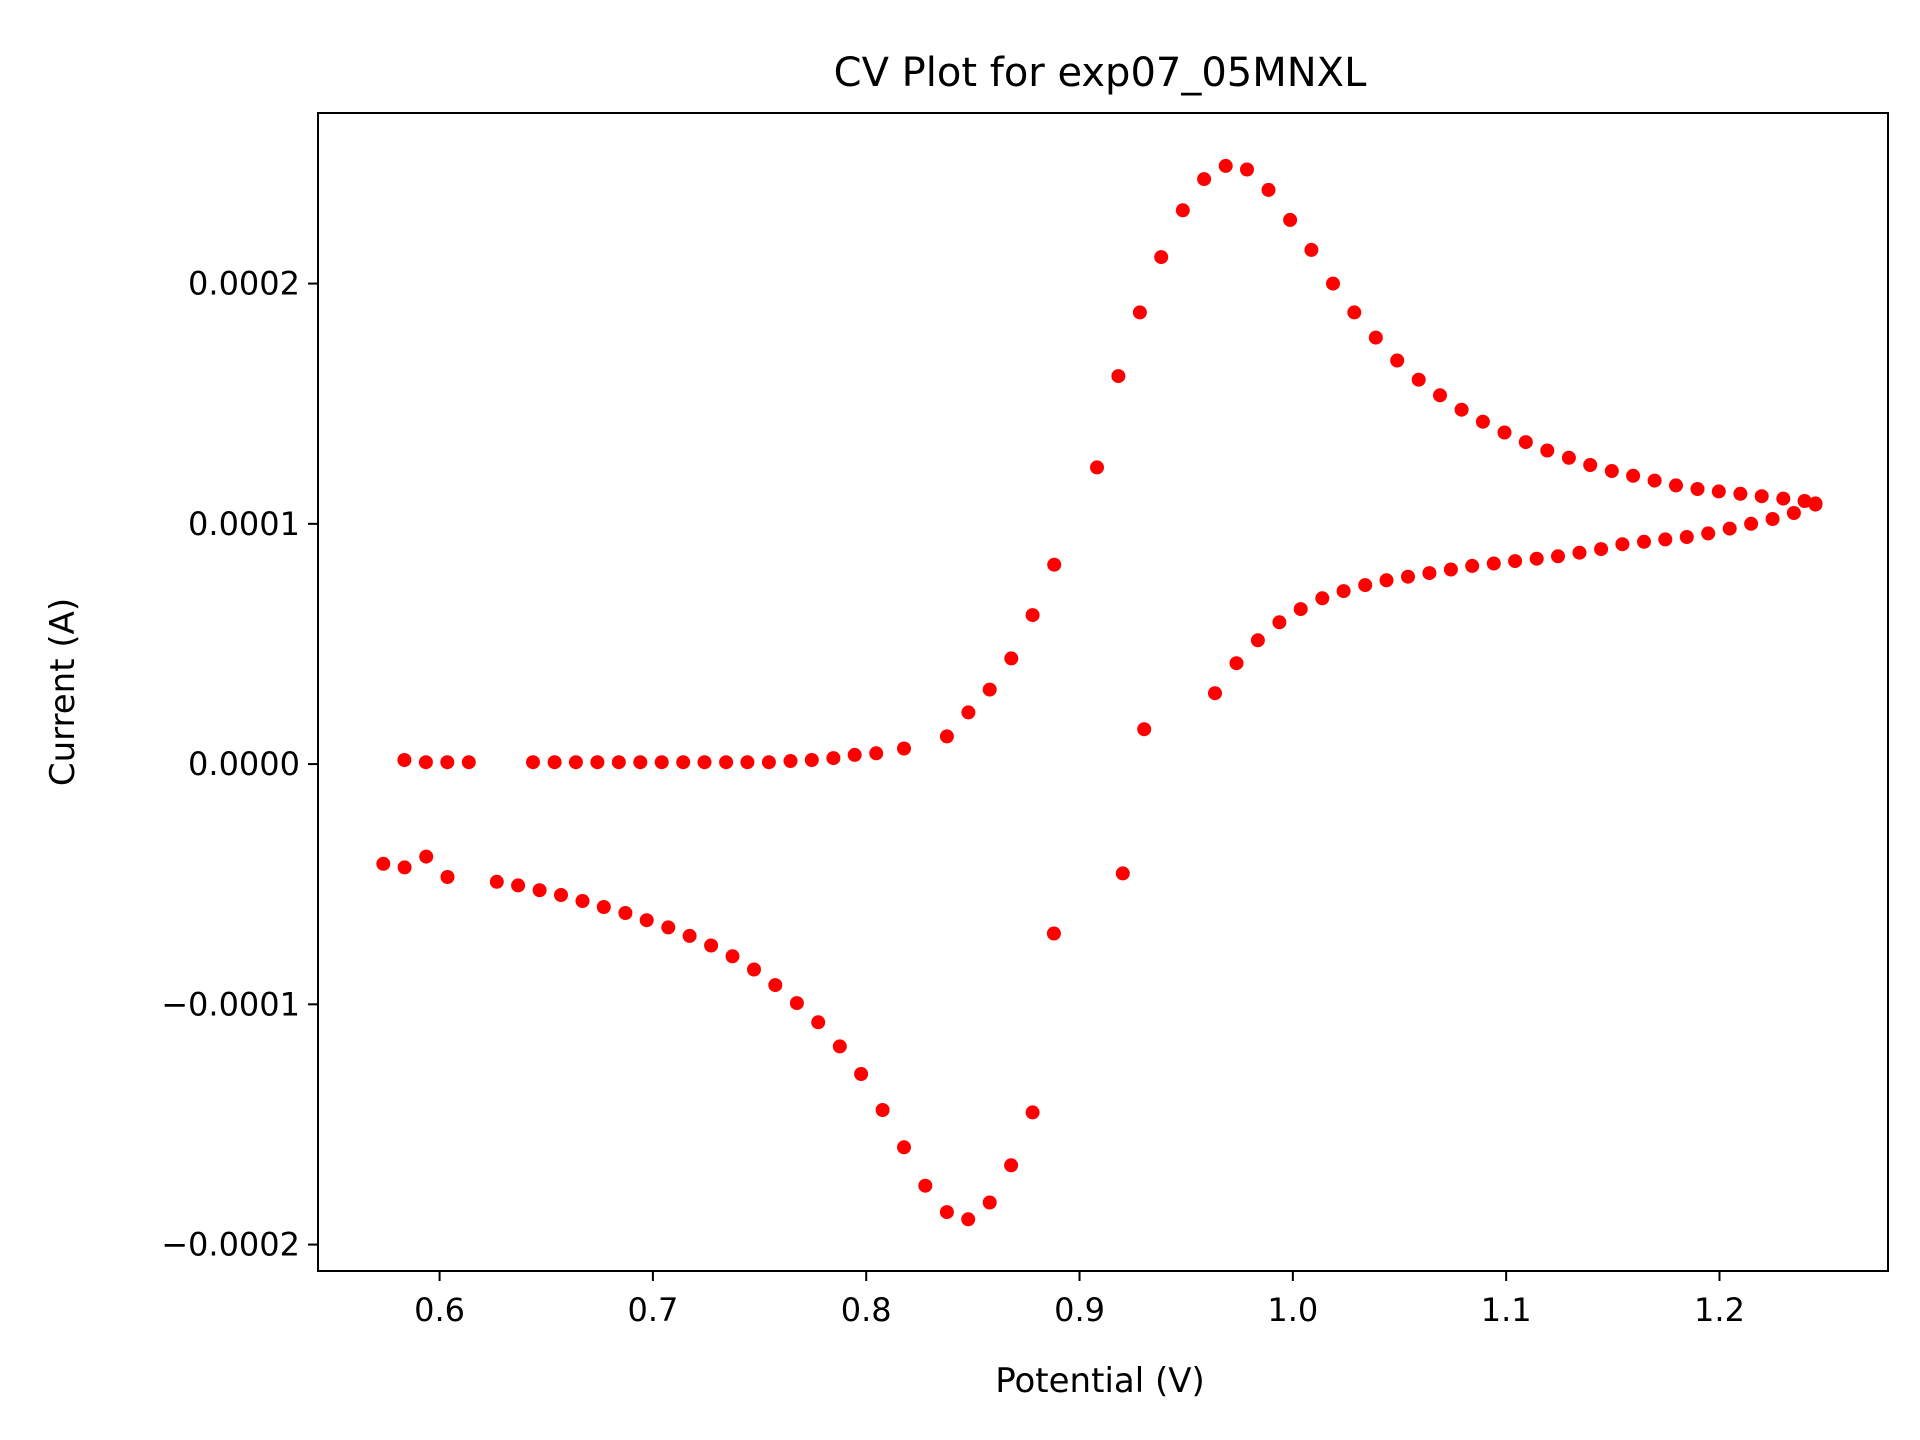  What do you see at coordinates (230, 1245) in the screenshot?
I see `y-tick-label: −0.0002` at bounding box center [230, 1245].